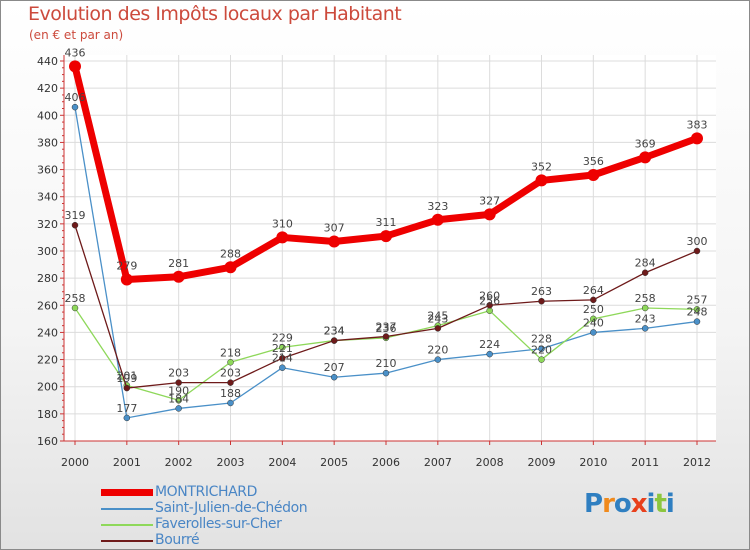 The width and height of the screenshot is (750, 550). I want to click on data-label: 256, so click(489, 301).